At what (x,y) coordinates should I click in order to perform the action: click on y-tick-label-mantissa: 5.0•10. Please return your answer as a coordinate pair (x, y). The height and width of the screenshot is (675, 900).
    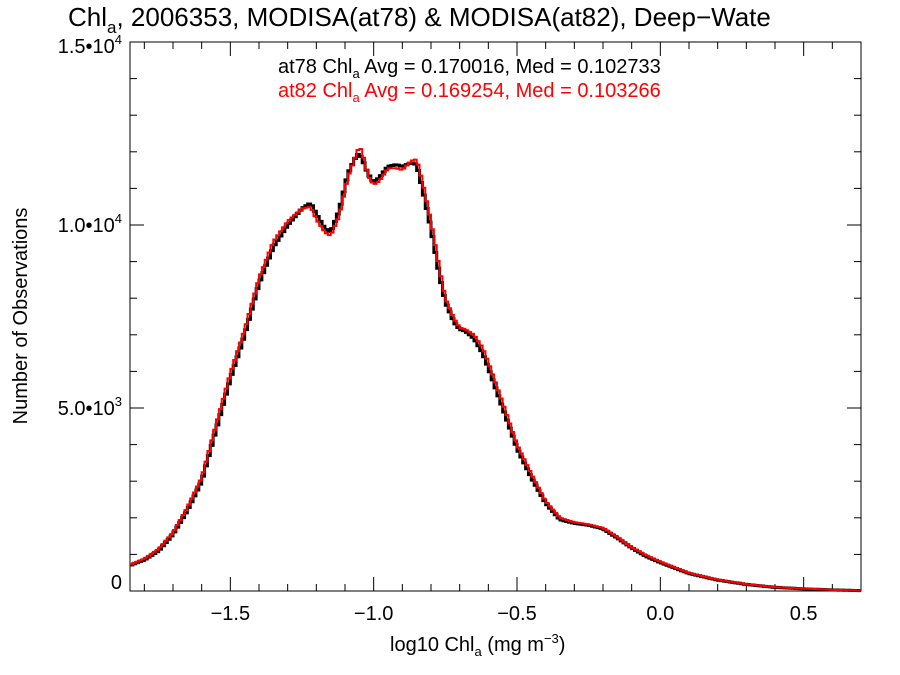
    Looking at the image, I should click on (86, 409).